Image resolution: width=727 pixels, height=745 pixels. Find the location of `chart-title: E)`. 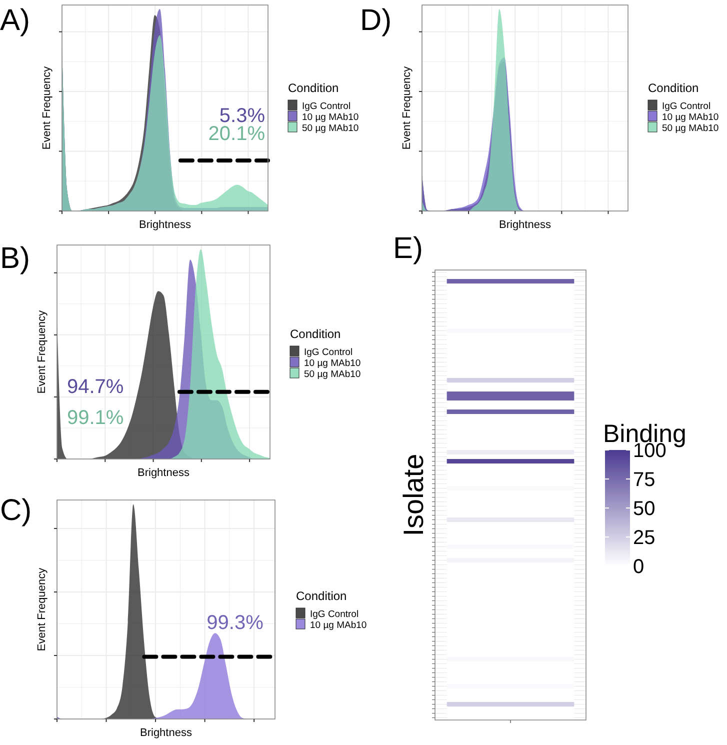

chart-title: E) is located at coordinates (408, 248).